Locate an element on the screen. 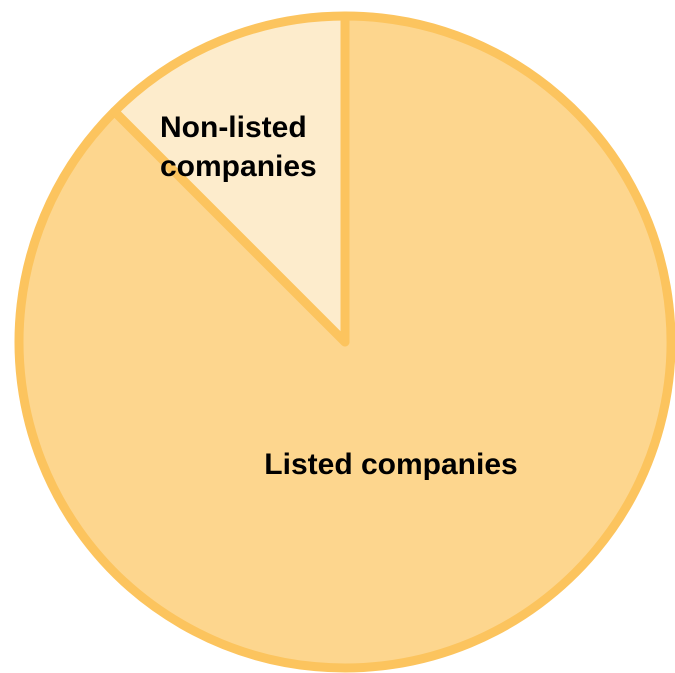  label-non-listed-companies: Non-listed companies is located at coordinates (238, 147).